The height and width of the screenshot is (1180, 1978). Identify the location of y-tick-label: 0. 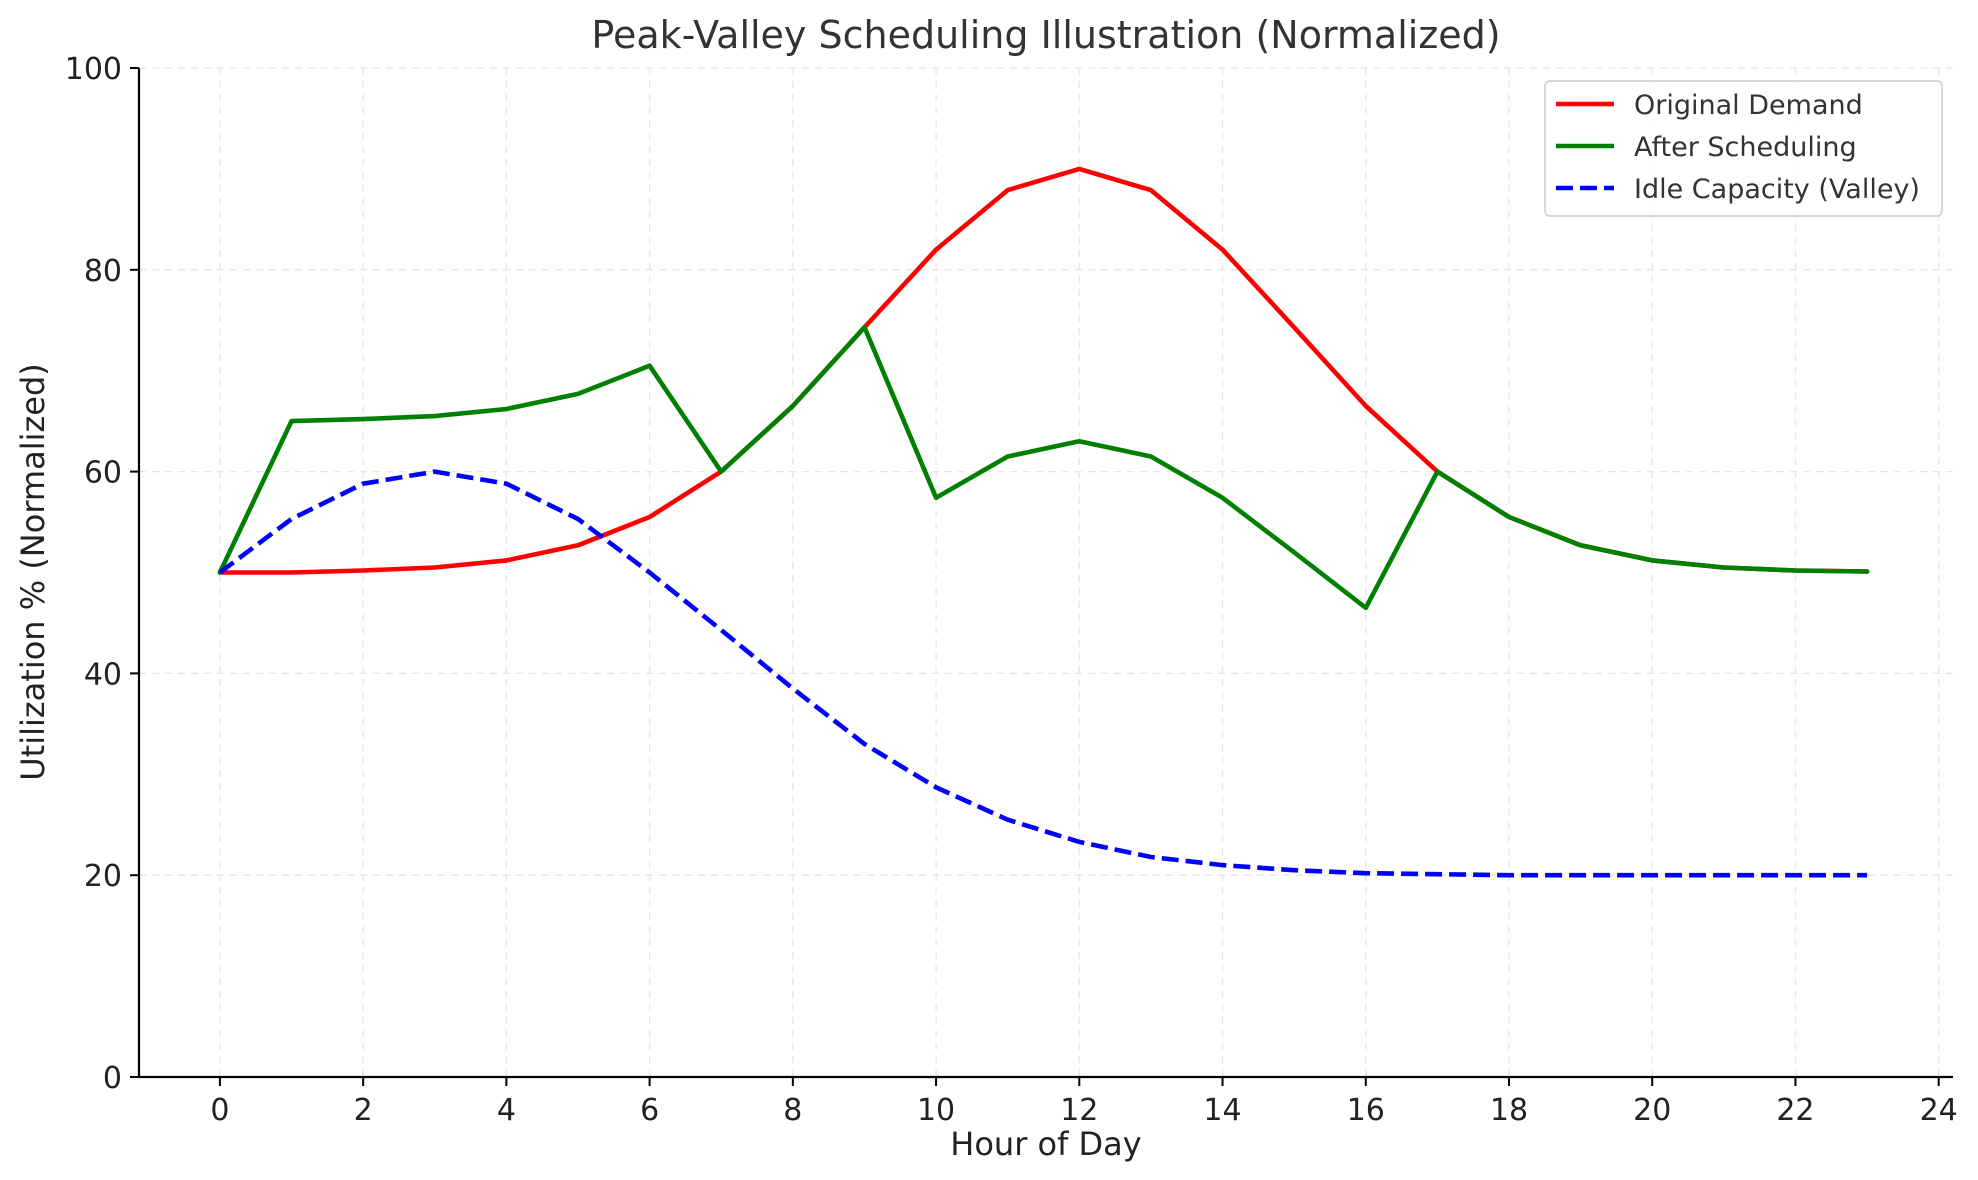
(112, 1078).